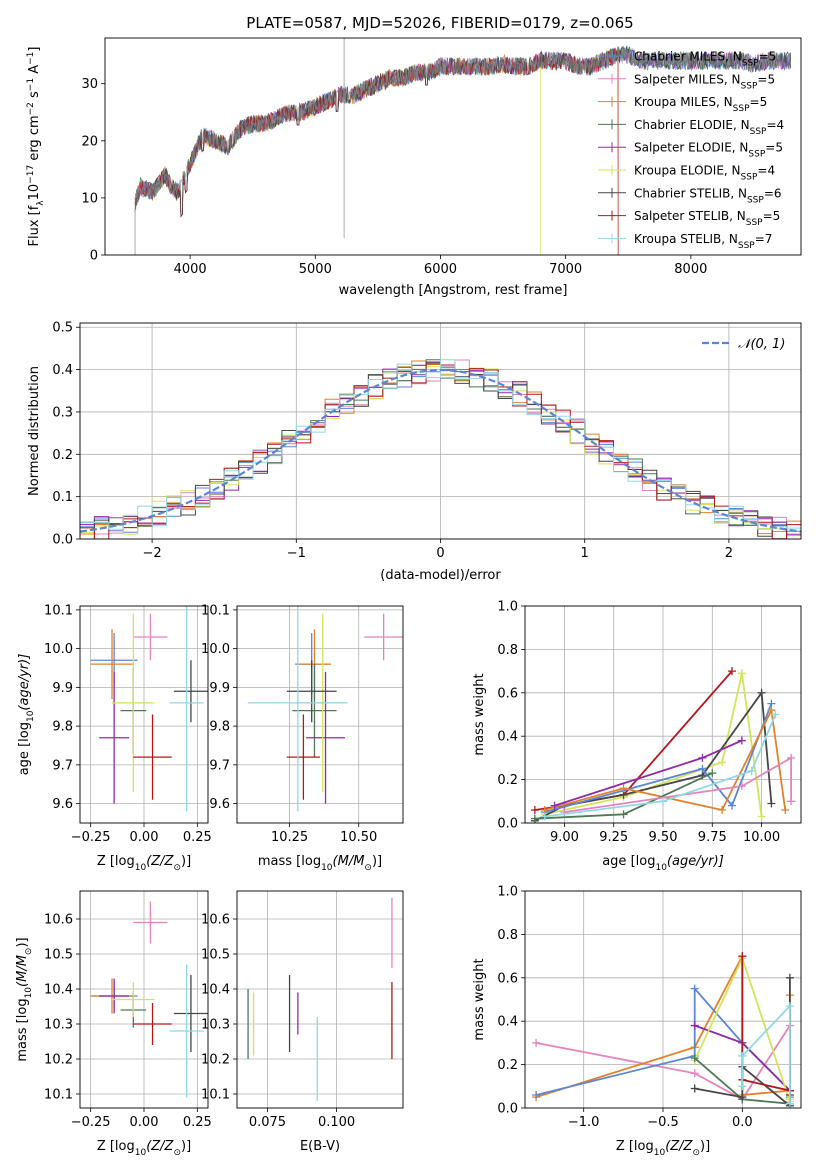  I want to click on massweight_vs_age-marker-kroupa_miles, so click(785, 809).